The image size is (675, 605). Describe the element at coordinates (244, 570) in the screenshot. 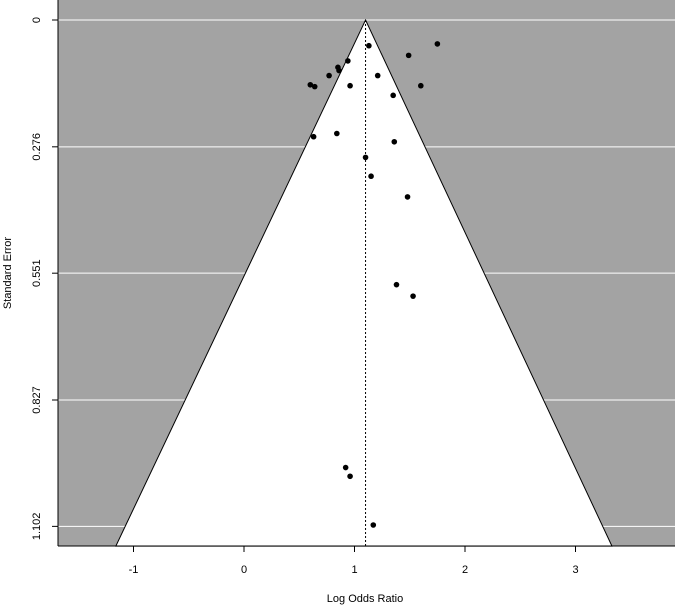

I see `x-tick-label: 0` at that location.